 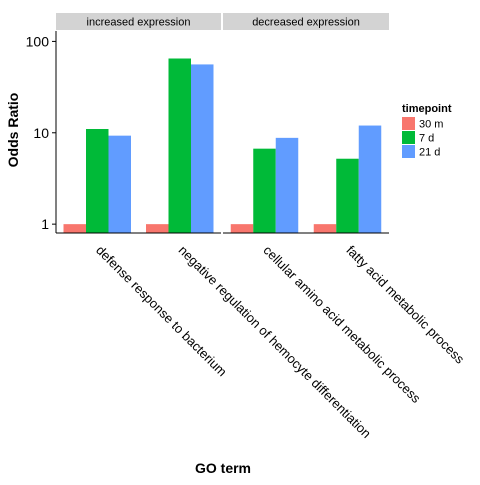 What do you see at coordinates (408, 123) in the screenshot?
I see `legend-key-30-m` at bounding box center [408, 123].